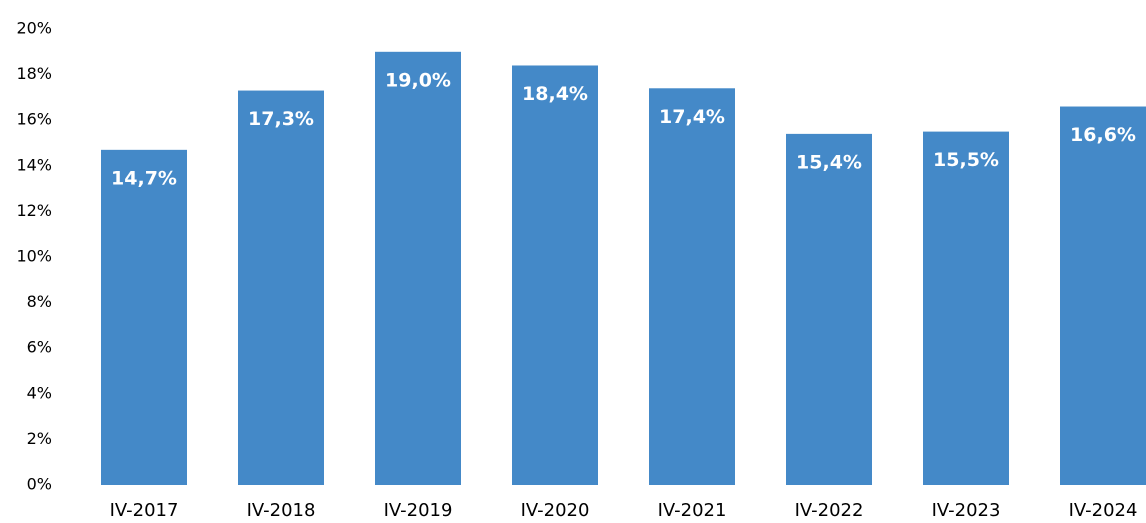  What do you see at coordinates (966, 510) in the screenshot?
I see `x-tick-label: IV-2023` at bounding box center [966, 510].